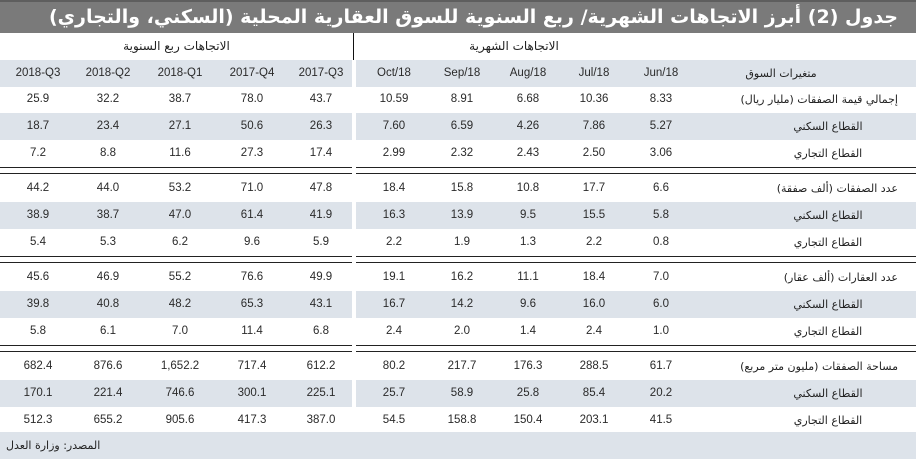  I want to click on value-cell: 78.0, so click(252, 99).